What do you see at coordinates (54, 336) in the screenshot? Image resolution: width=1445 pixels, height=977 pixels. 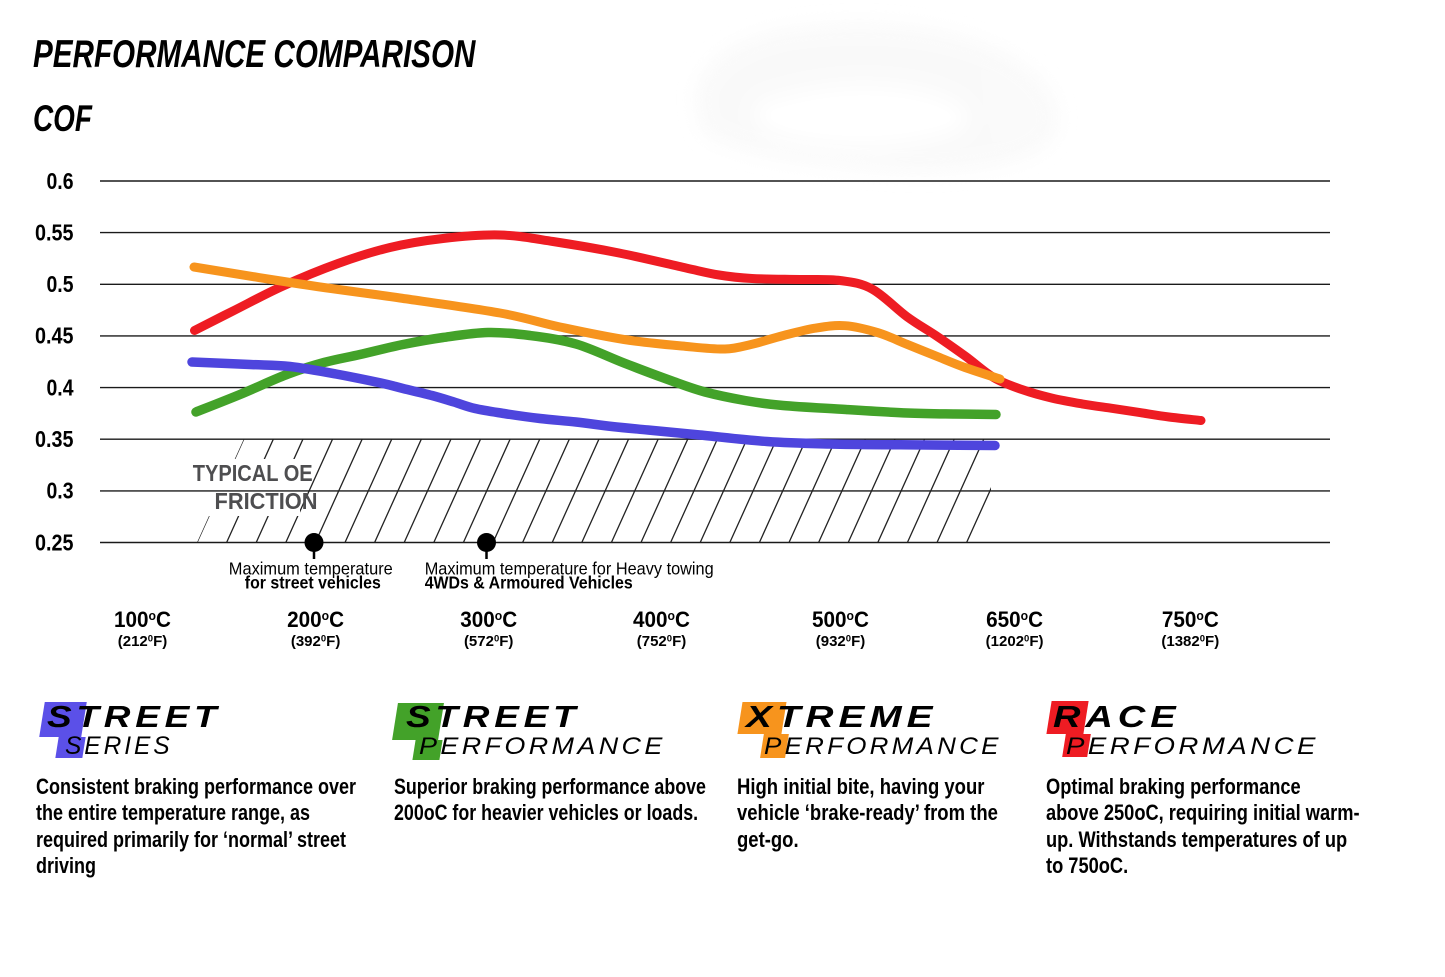 I see `svg-text: 0.45` at bounding box center [54, 336].